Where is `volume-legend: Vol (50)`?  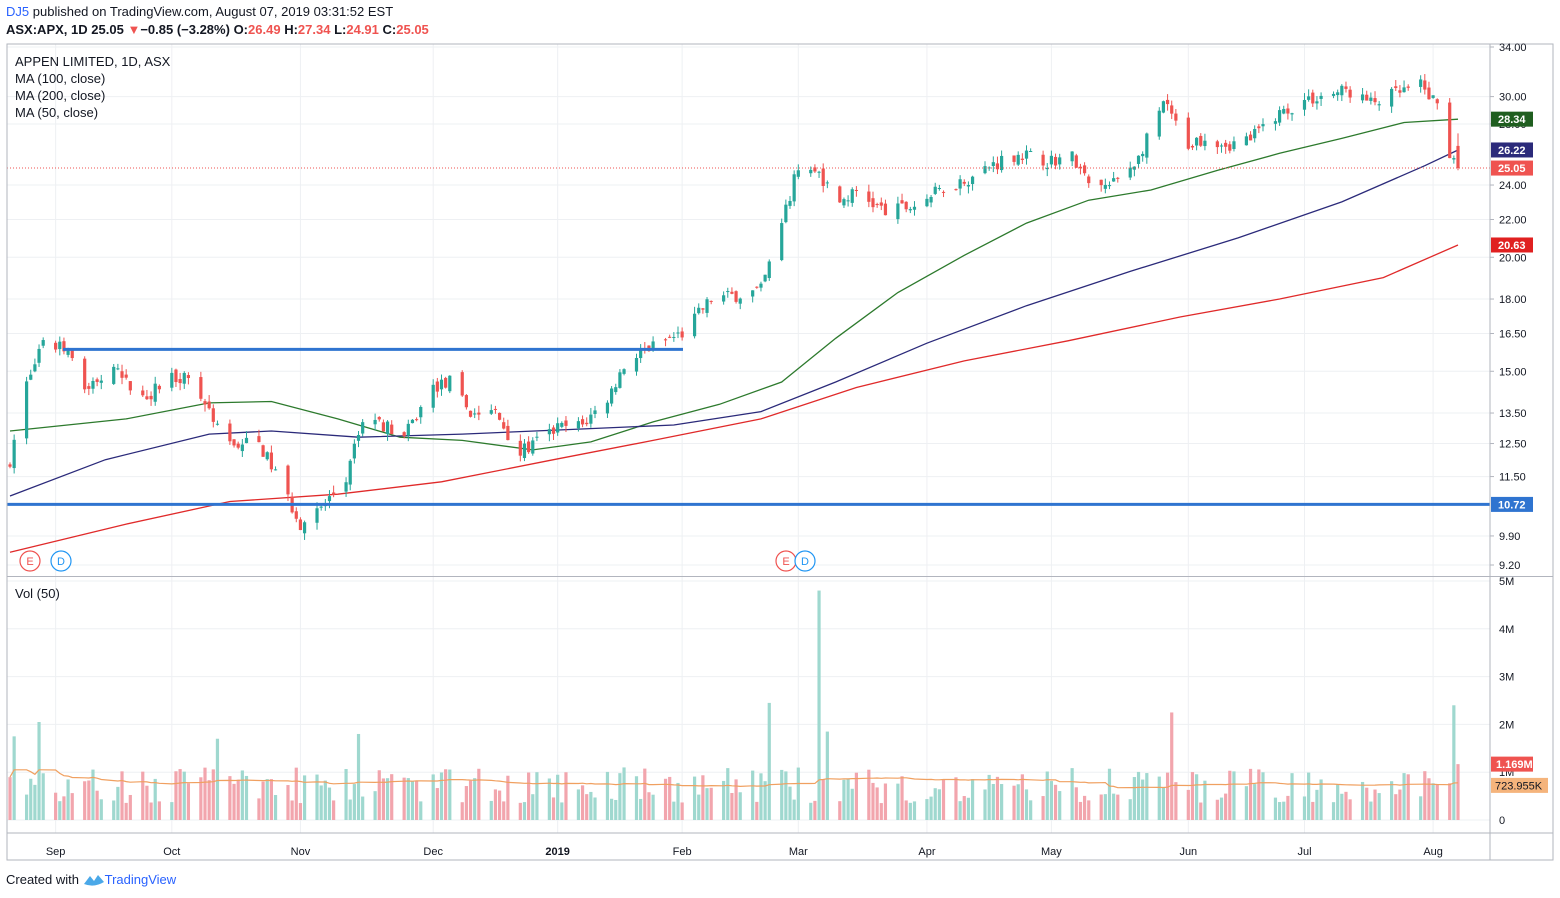
volume-legend: Vol (50) is located at coordinates (37, 593).